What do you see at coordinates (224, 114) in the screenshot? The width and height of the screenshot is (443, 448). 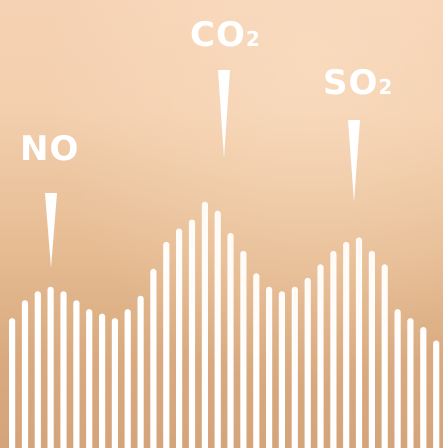 I see `pointer-co2` at bounding box center [224, 114].